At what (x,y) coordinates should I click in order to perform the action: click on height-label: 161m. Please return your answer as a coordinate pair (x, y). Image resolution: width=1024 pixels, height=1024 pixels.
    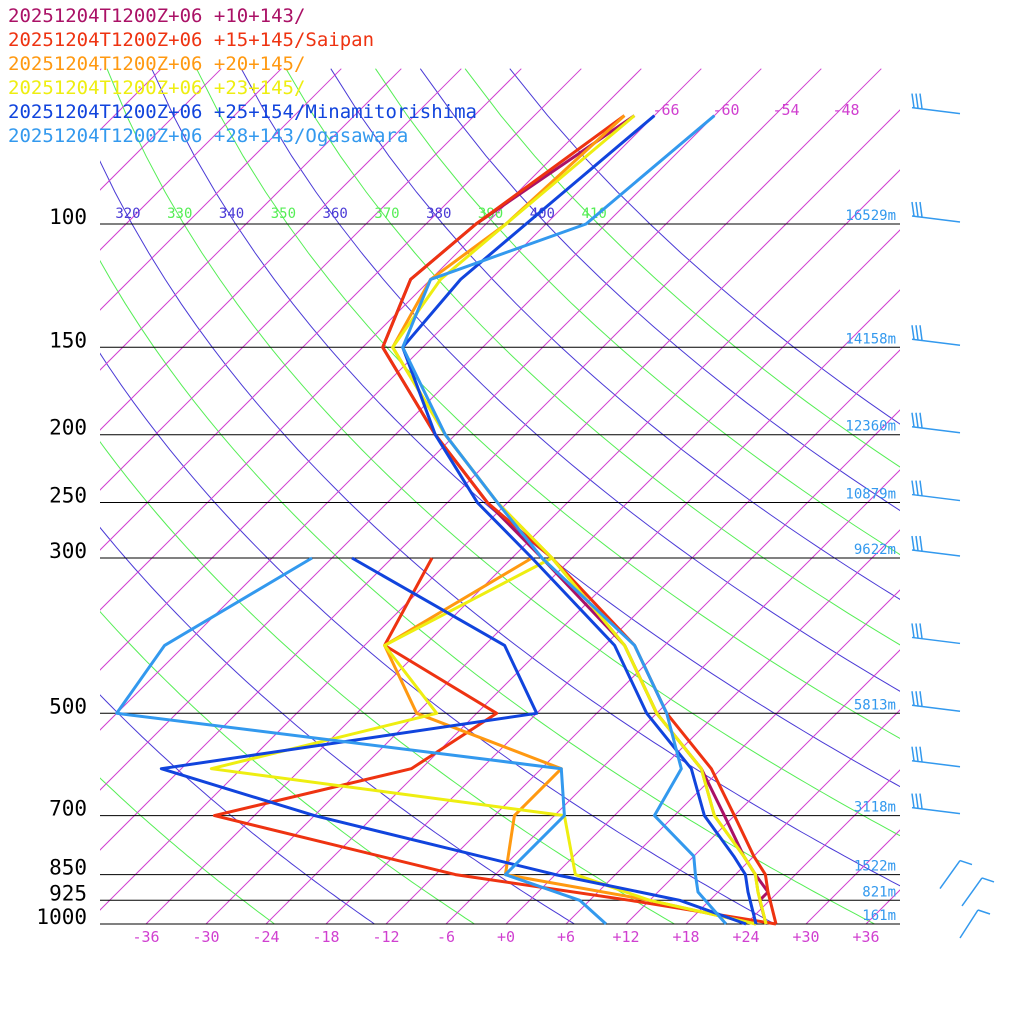
    Looking at the image, I should click on (879, 916).